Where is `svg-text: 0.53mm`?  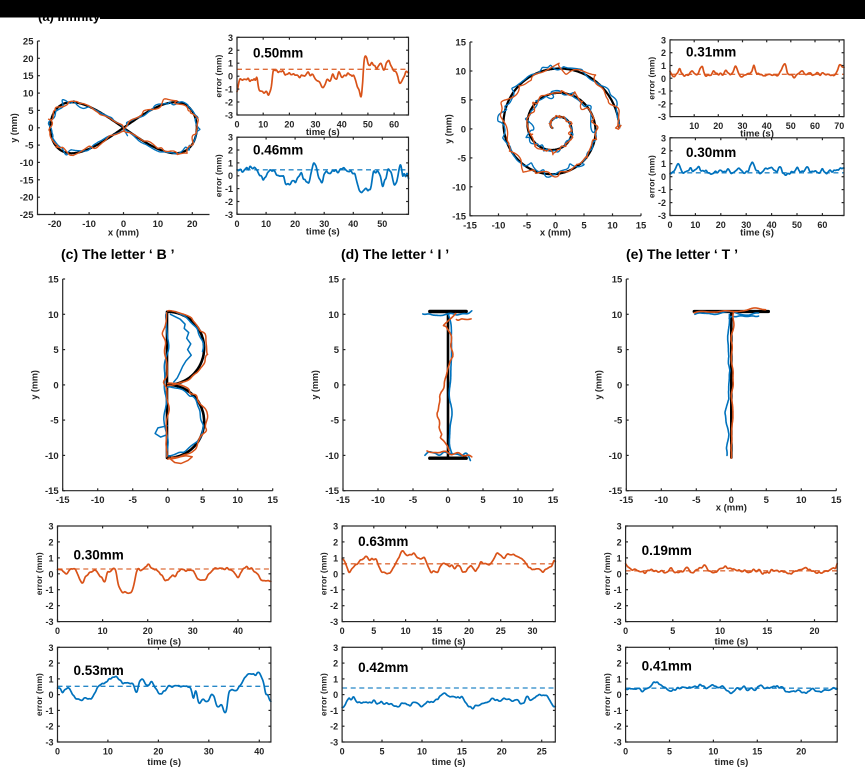 svg-text: 0.53mm is located at coordinates (99, 670).